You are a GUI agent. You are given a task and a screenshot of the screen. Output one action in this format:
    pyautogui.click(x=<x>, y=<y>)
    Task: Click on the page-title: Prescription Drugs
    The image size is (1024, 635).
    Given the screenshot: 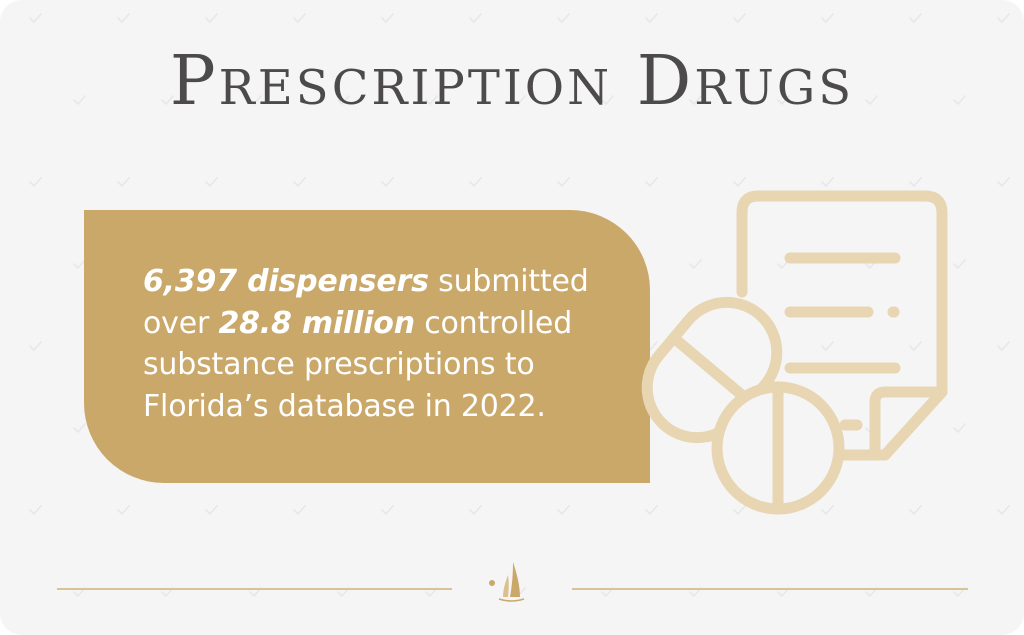 What is the action you would take?
    pyautogui.click(x=512, y=81)
    